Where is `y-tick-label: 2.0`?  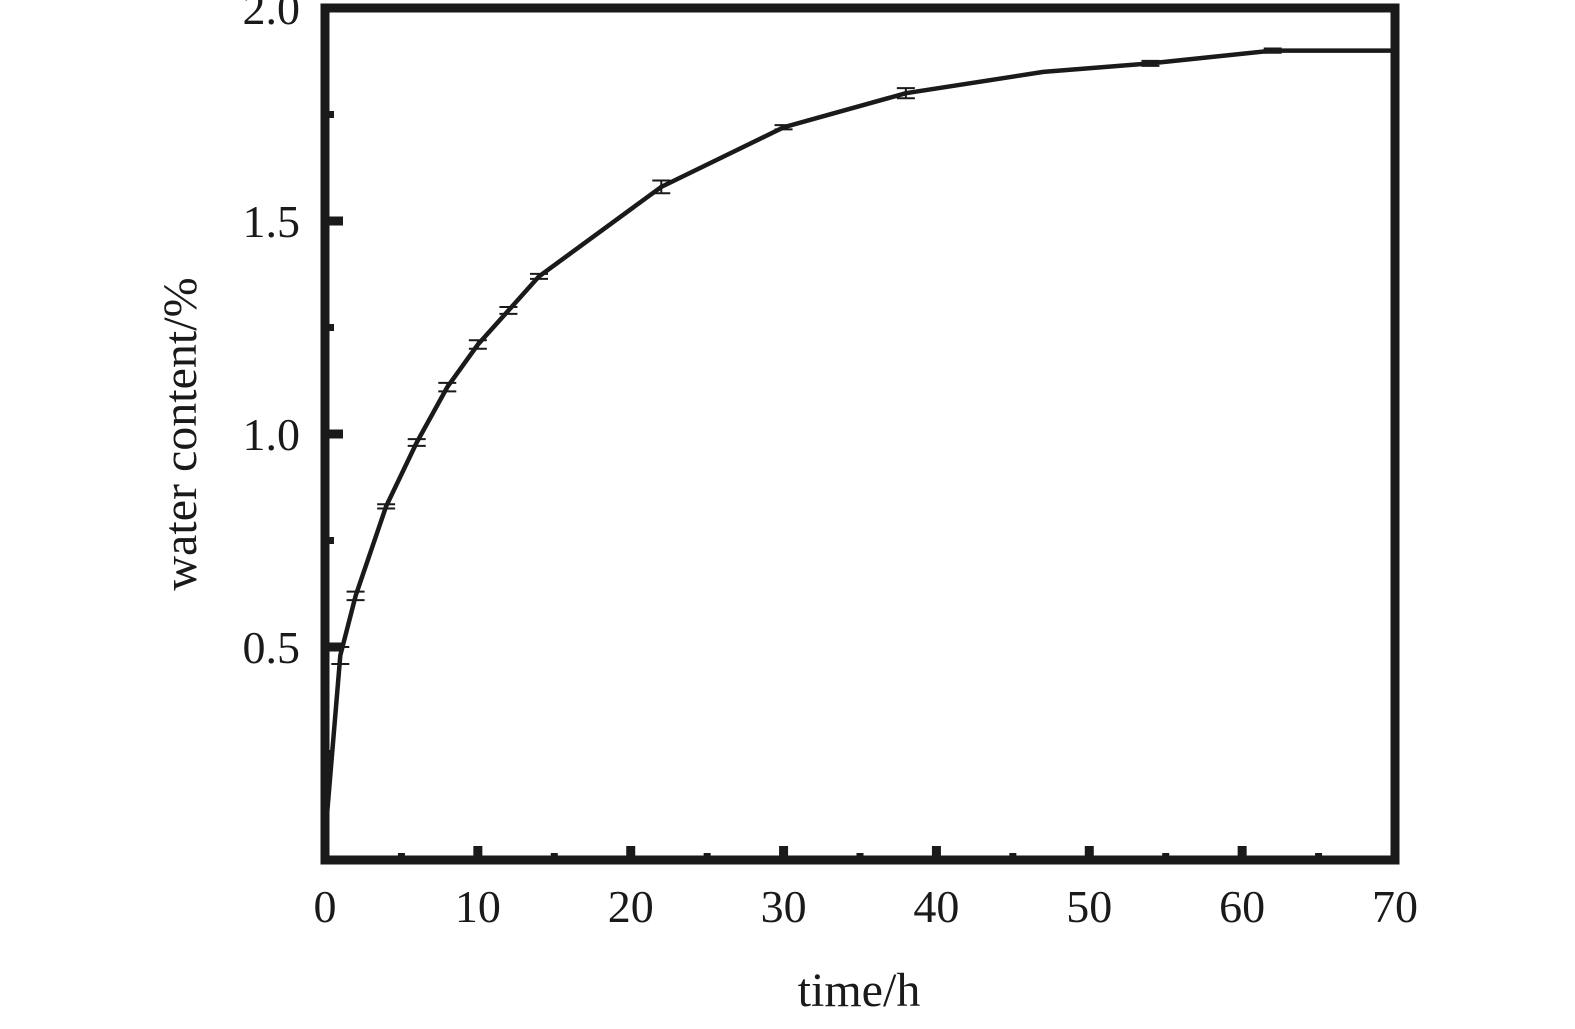 y-tick-label: 2.0 is located at coordinates (272, 17).